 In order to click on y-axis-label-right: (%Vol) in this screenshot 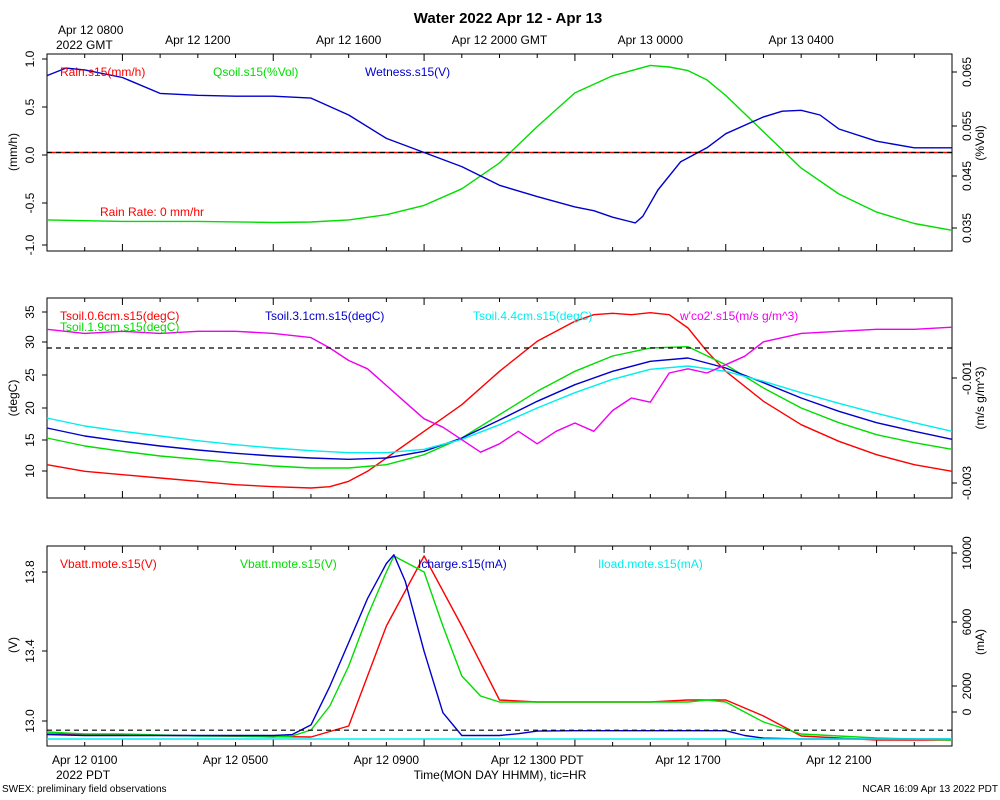, I will do `click(980, 142)`.